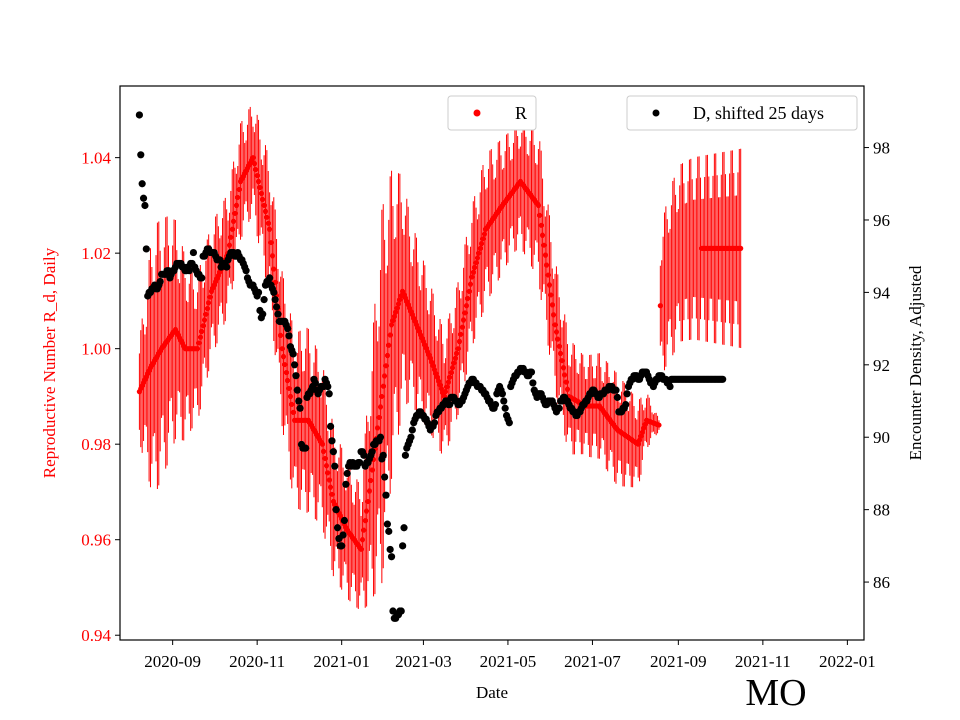 The width and height of the screenshot is (960, 720). I want to click on legend-r-marker, so click(477, 113).